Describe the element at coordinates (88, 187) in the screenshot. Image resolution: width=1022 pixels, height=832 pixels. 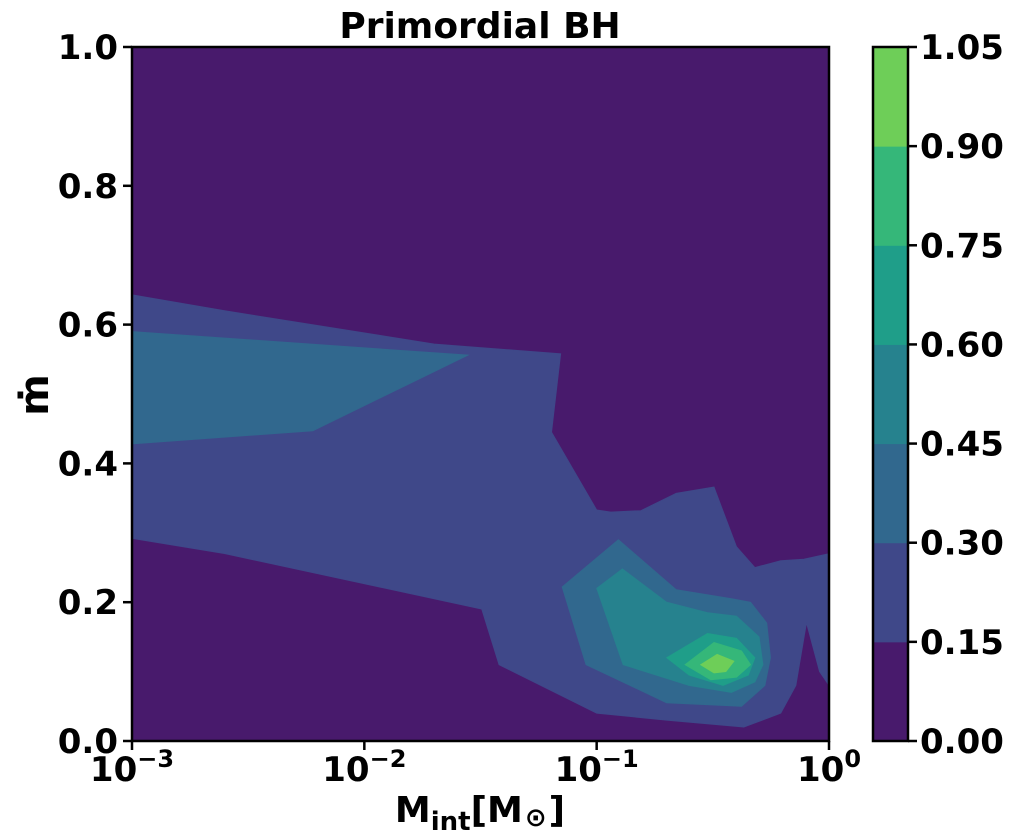
I see `y-tick-label-4: 0.8` at that location.